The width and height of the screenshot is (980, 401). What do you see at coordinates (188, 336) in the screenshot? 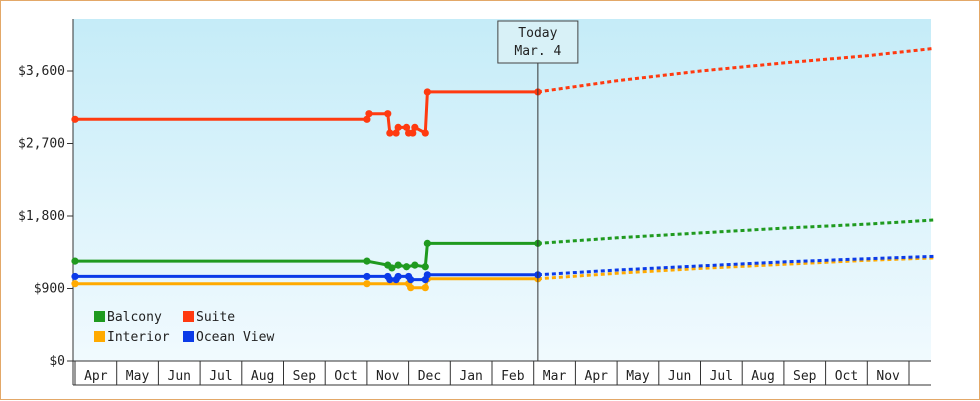
I see `legend-swatch-ocean-view` at bounding box center [188, 336].